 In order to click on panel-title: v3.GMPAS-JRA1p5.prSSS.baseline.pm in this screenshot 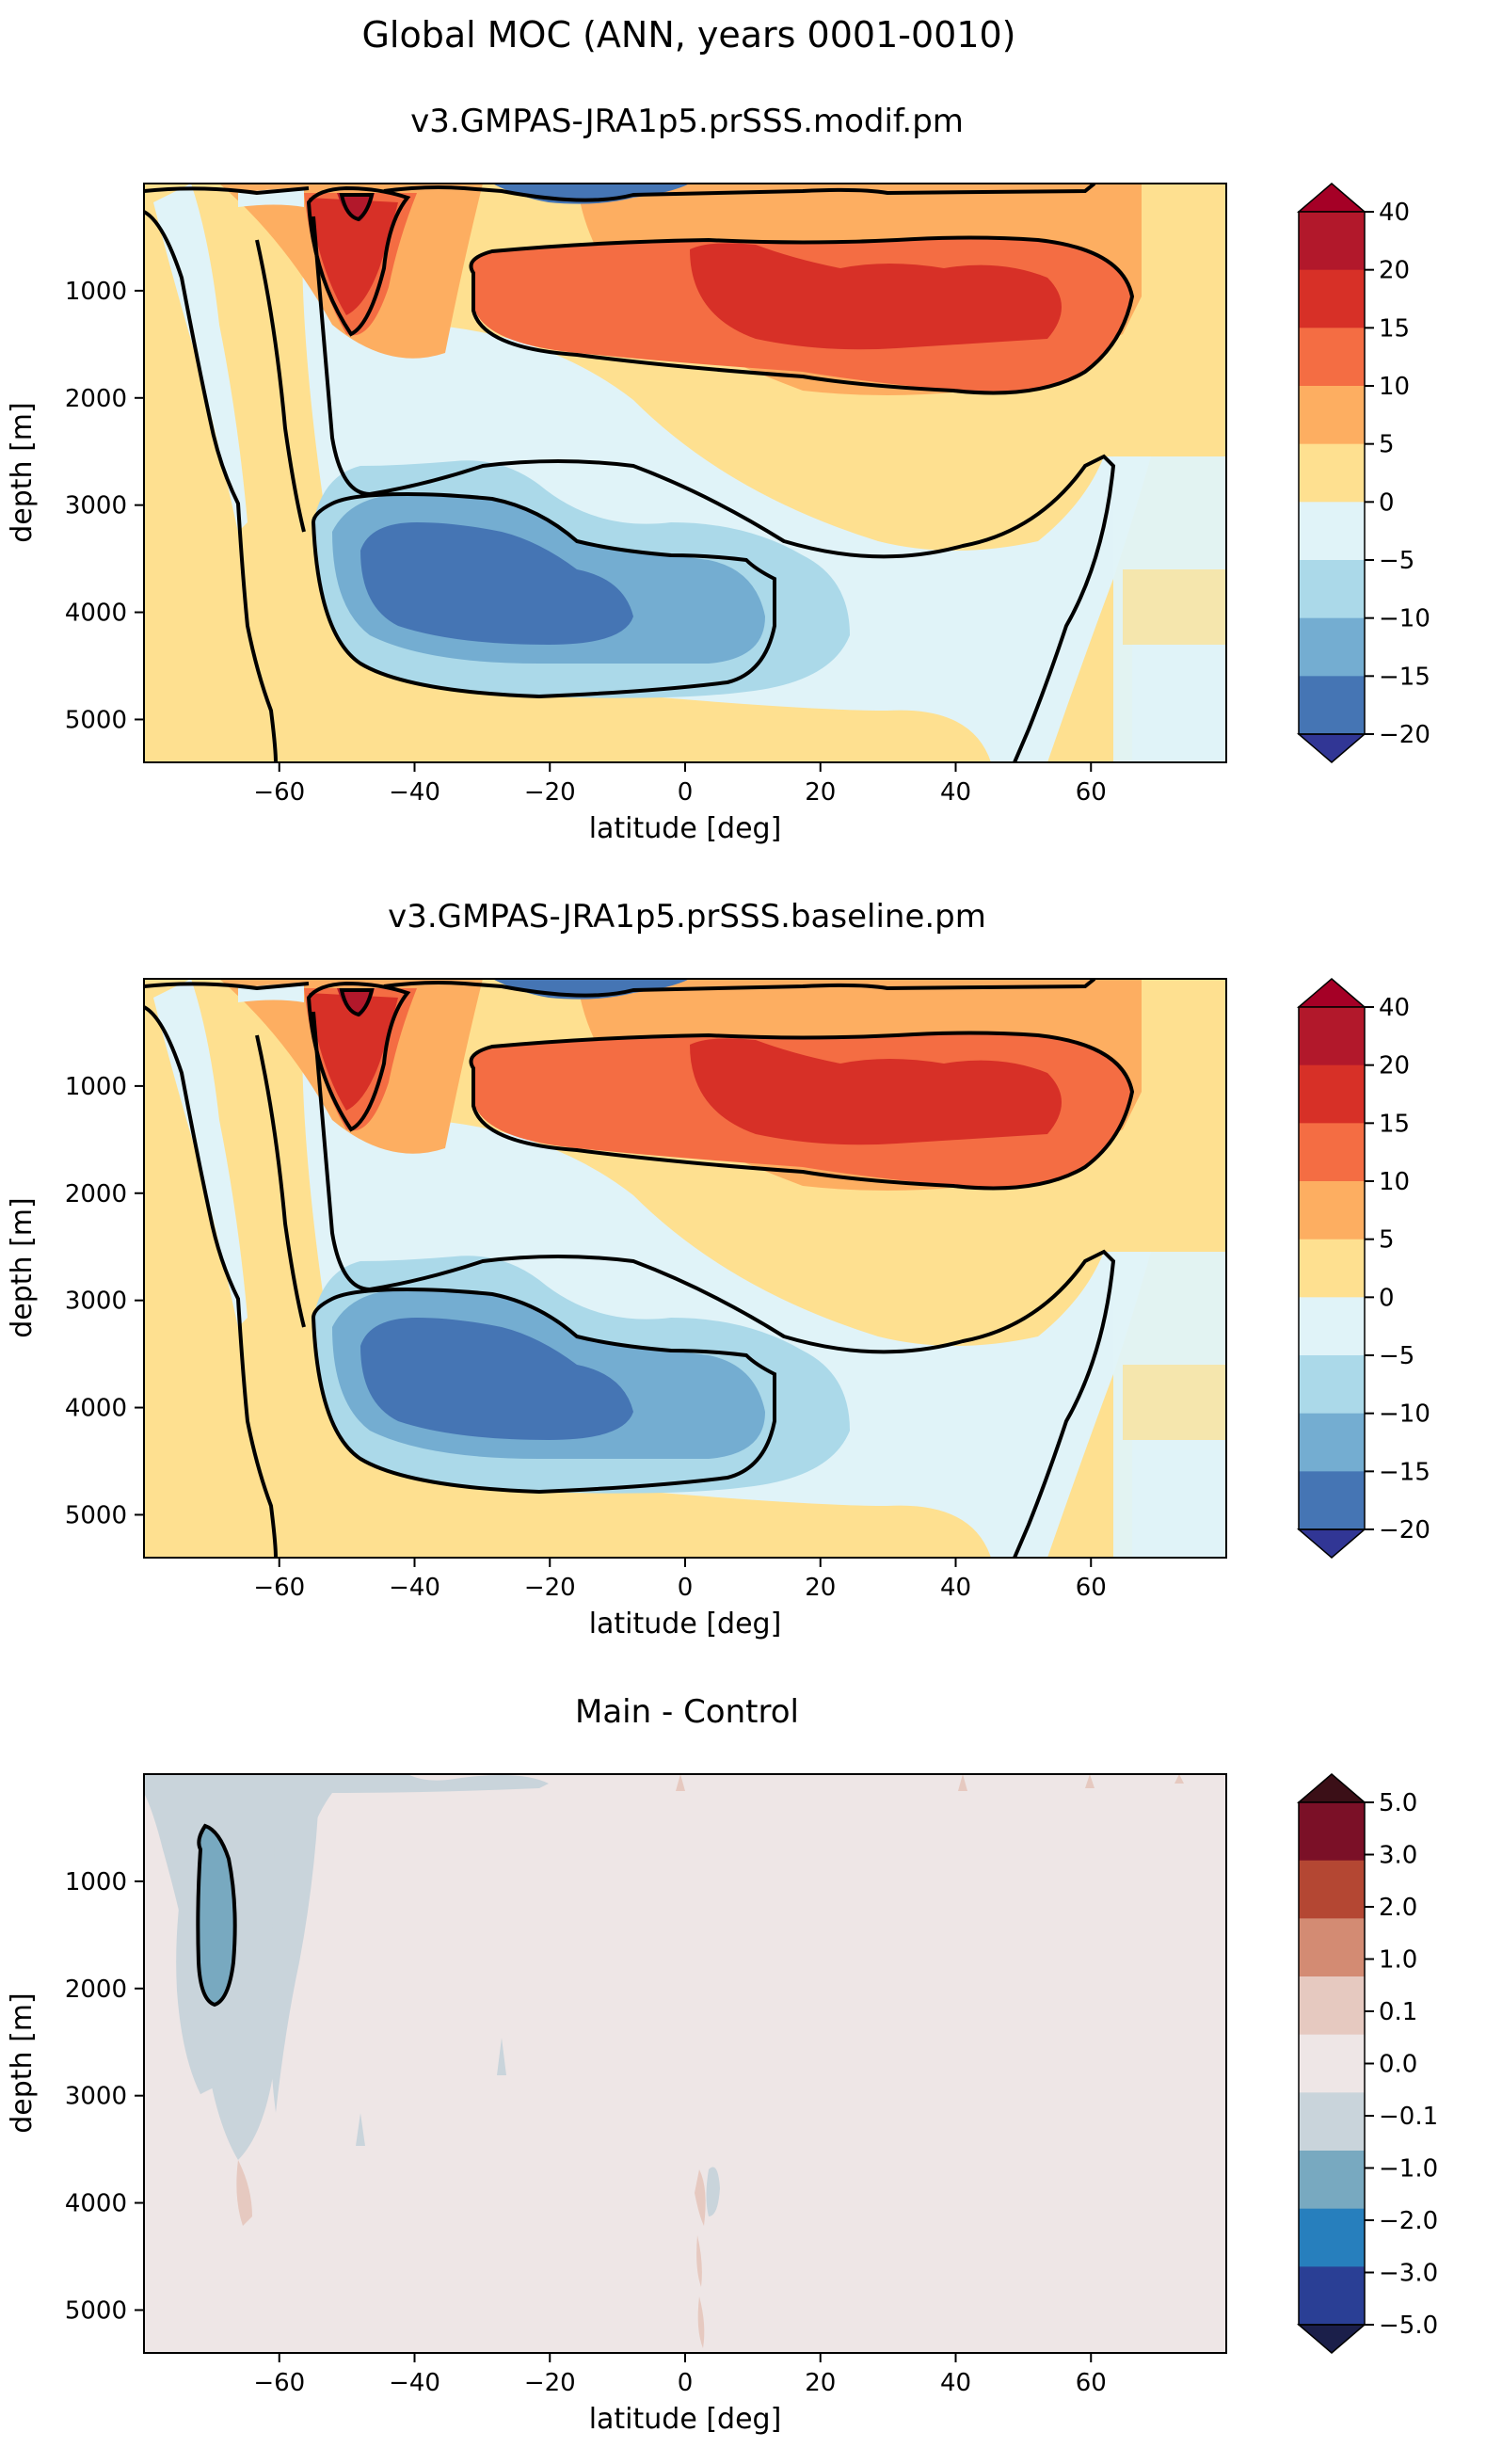, I will do `click(687, 917)`.